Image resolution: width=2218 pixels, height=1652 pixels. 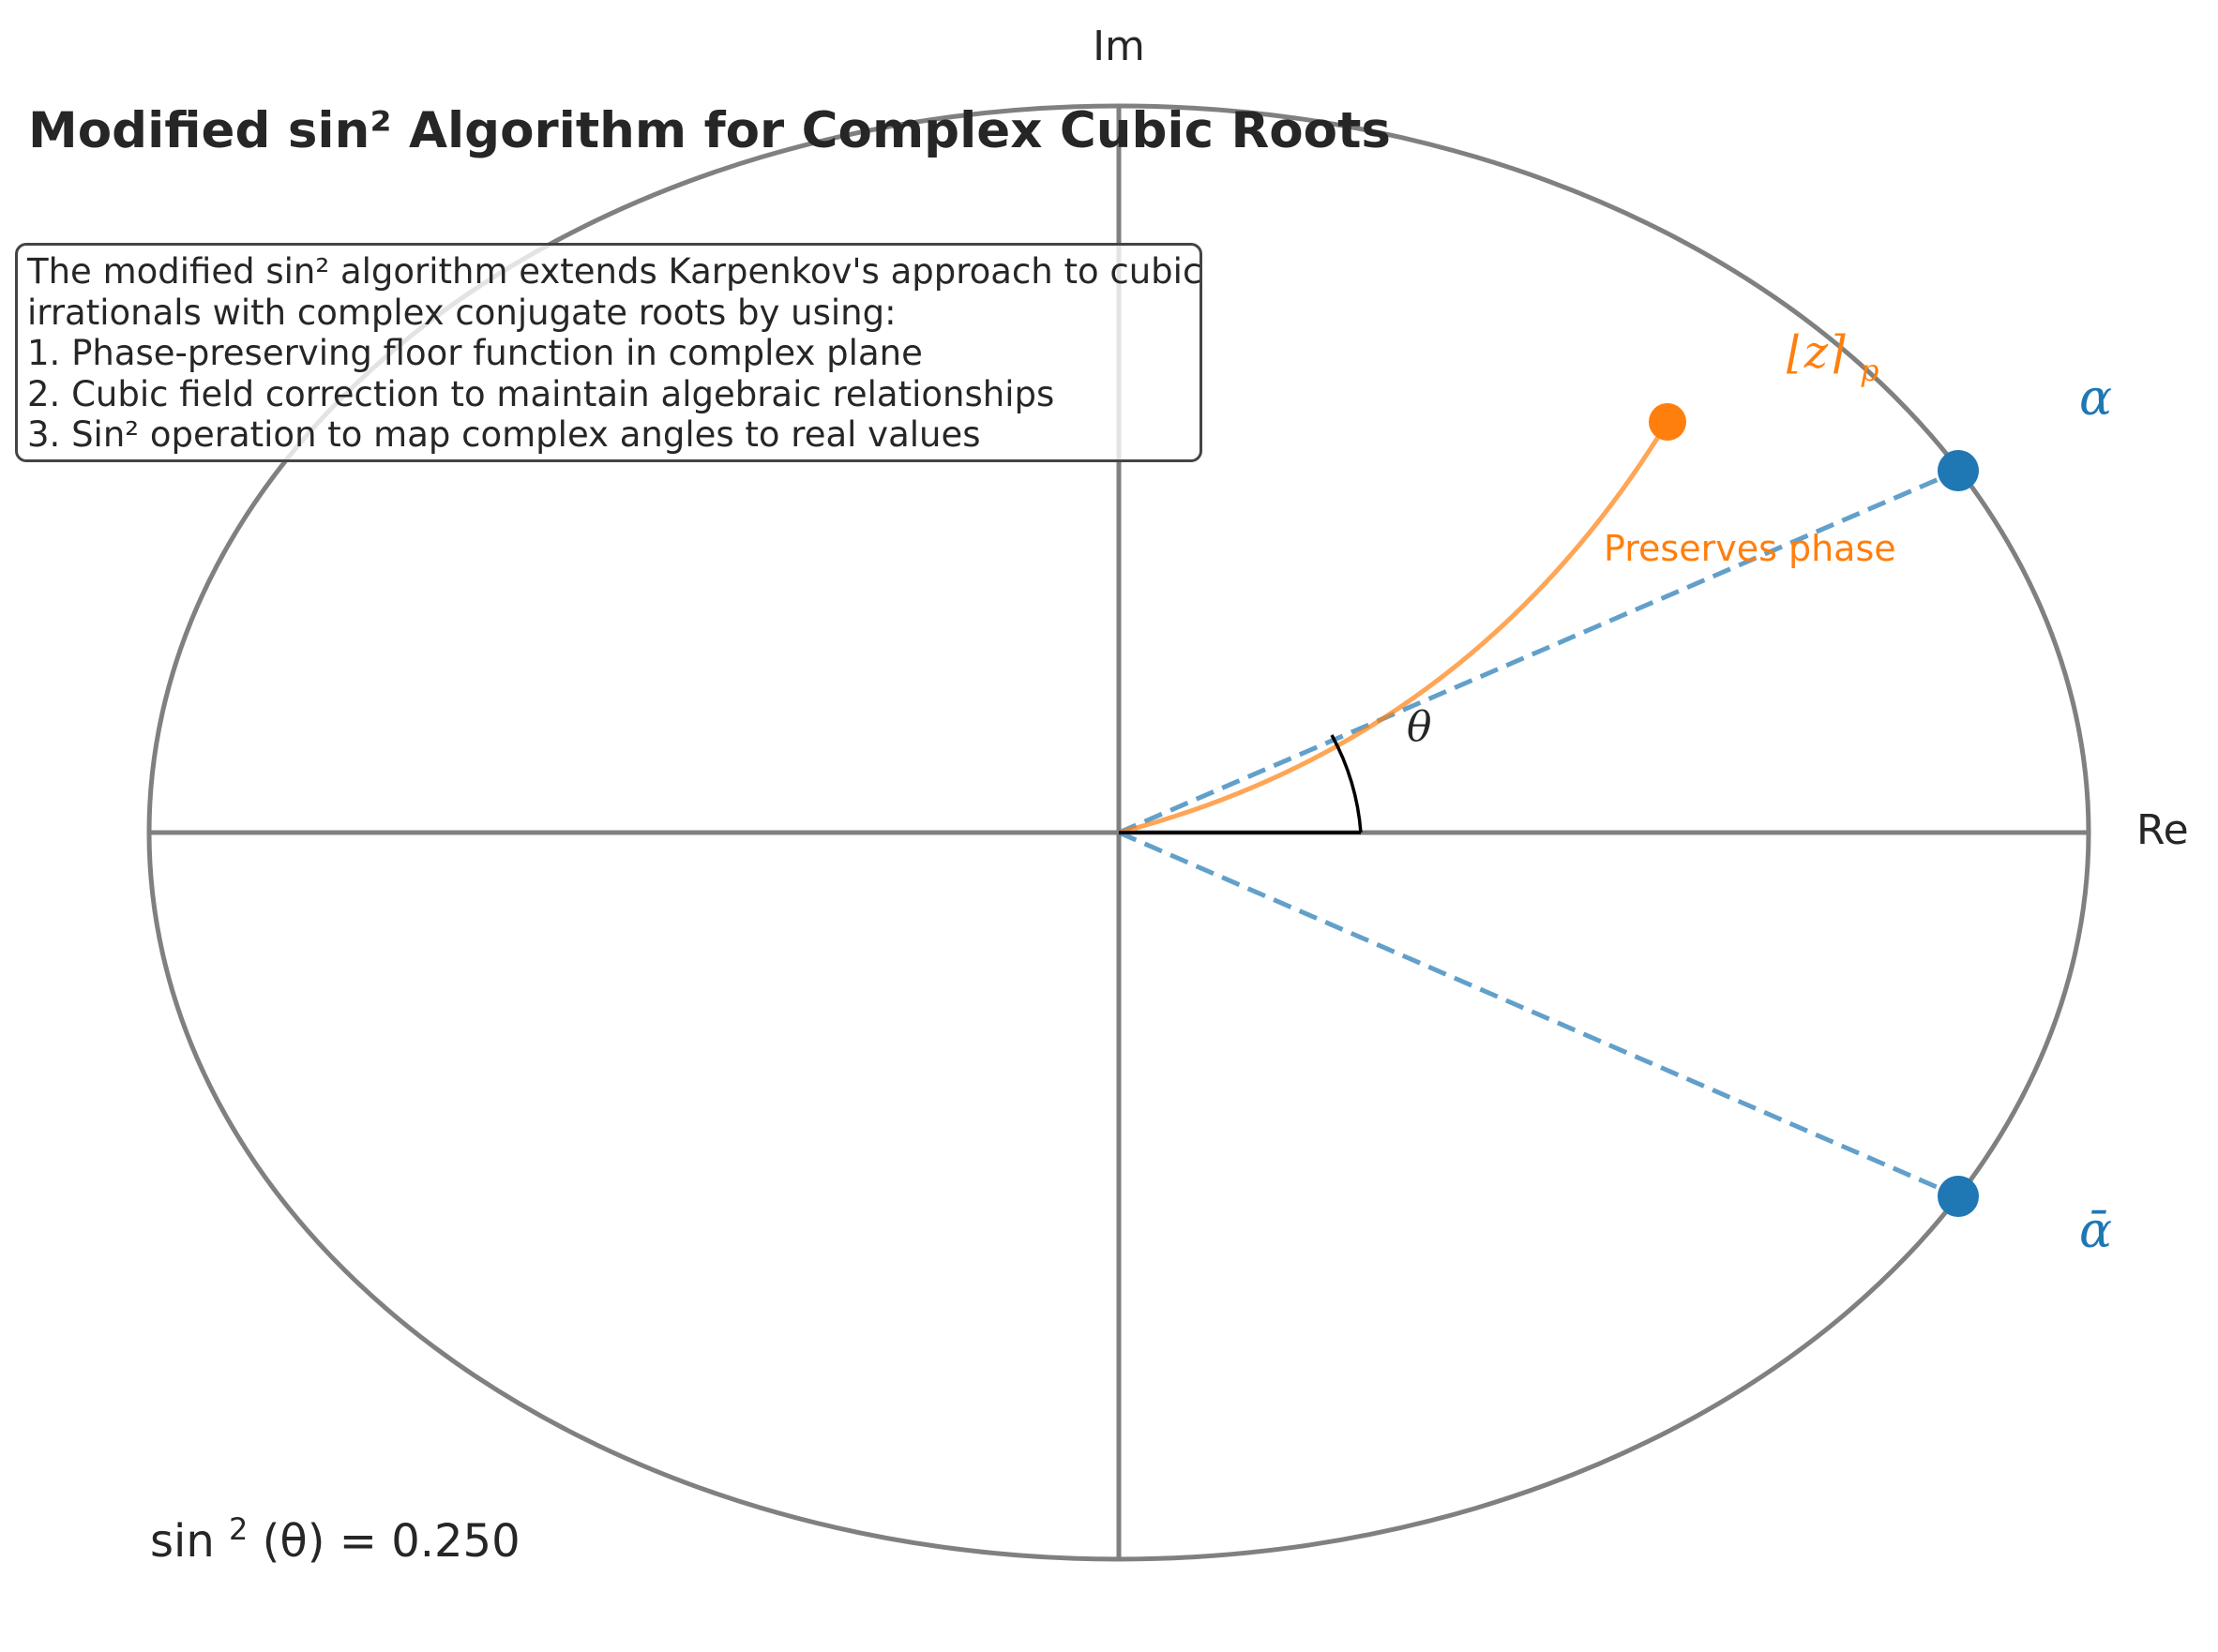 I want to click on re-axis-label: Re, so click(x=2163, y=830).